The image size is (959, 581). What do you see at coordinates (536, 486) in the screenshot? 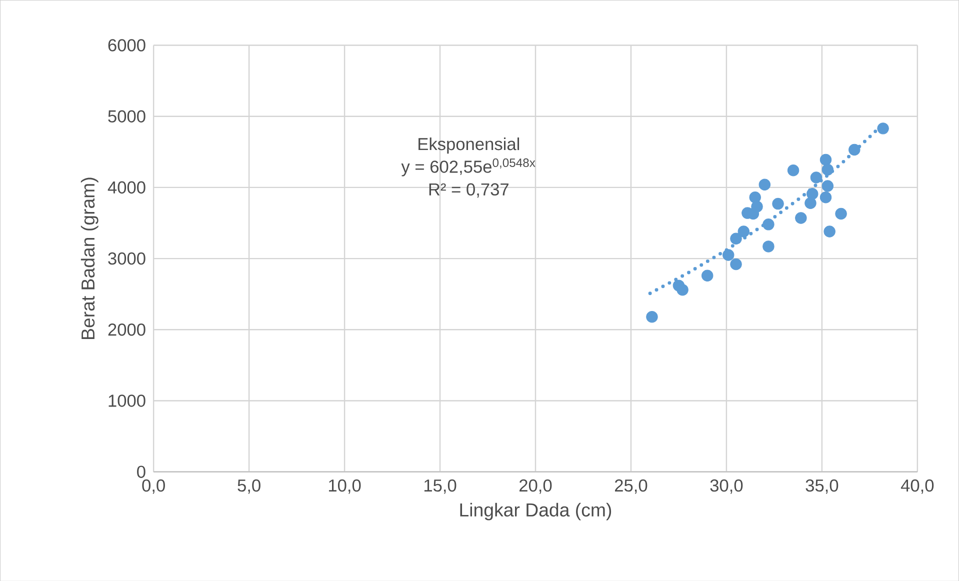
I see `x-tick-label: 20,0` at bounding box center [536, 486].